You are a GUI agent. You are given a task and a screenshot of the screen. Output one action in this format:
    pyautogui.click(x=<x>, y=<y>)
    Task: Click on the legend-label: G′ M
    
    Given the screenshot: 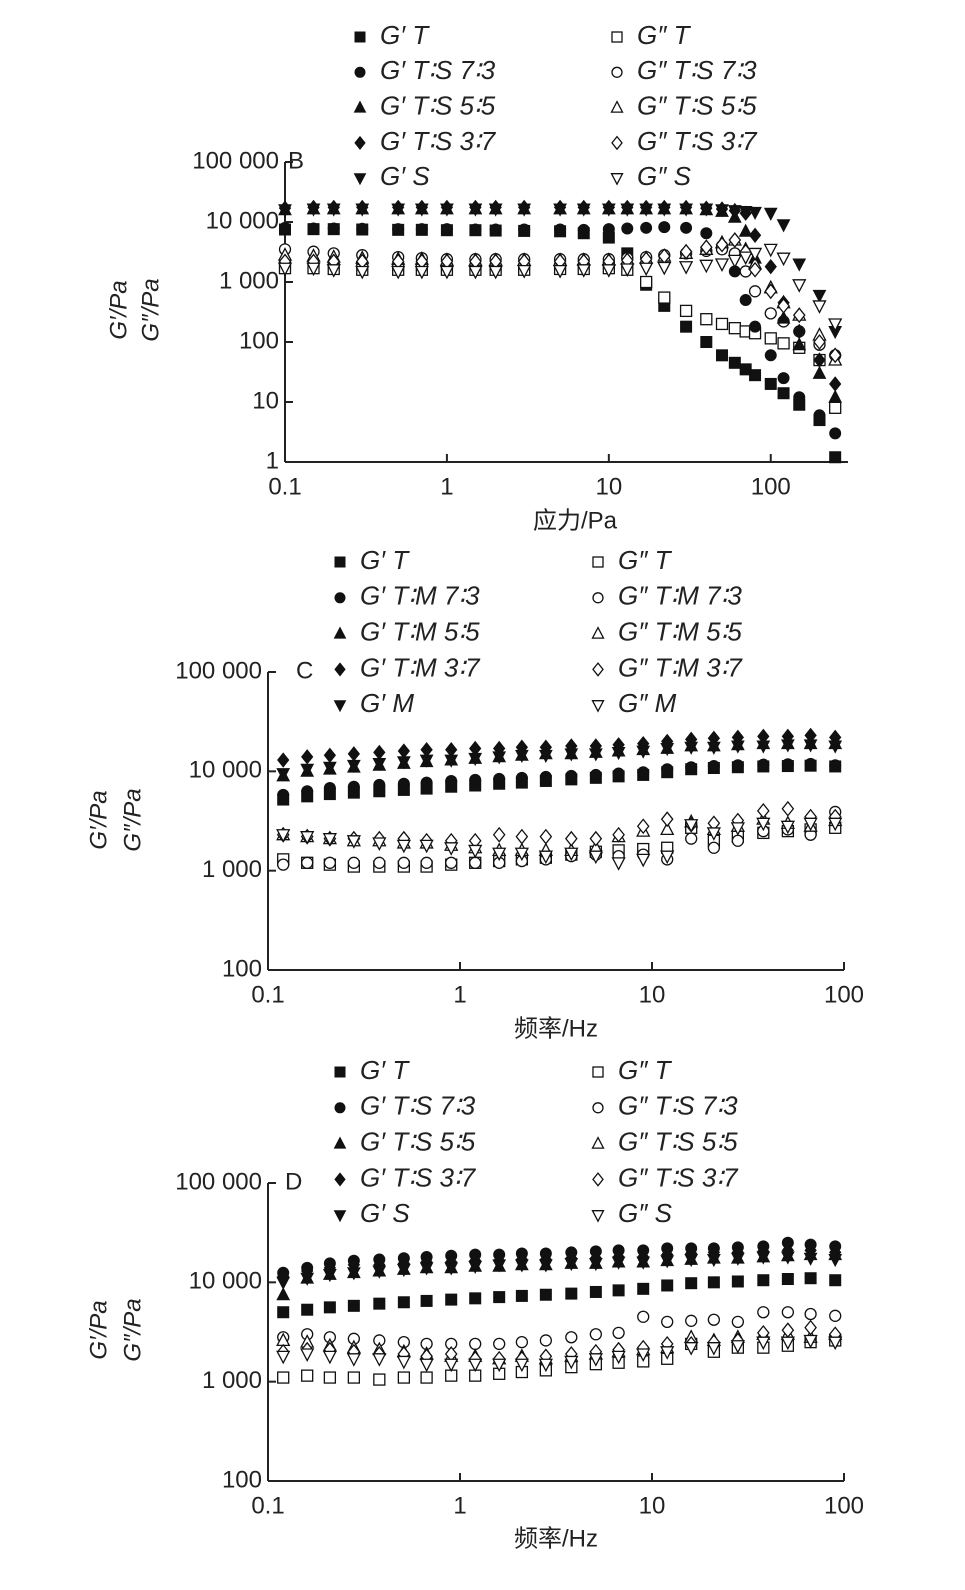 What is the action you would take?
    pyautogui.click(x=387, y=703)
    